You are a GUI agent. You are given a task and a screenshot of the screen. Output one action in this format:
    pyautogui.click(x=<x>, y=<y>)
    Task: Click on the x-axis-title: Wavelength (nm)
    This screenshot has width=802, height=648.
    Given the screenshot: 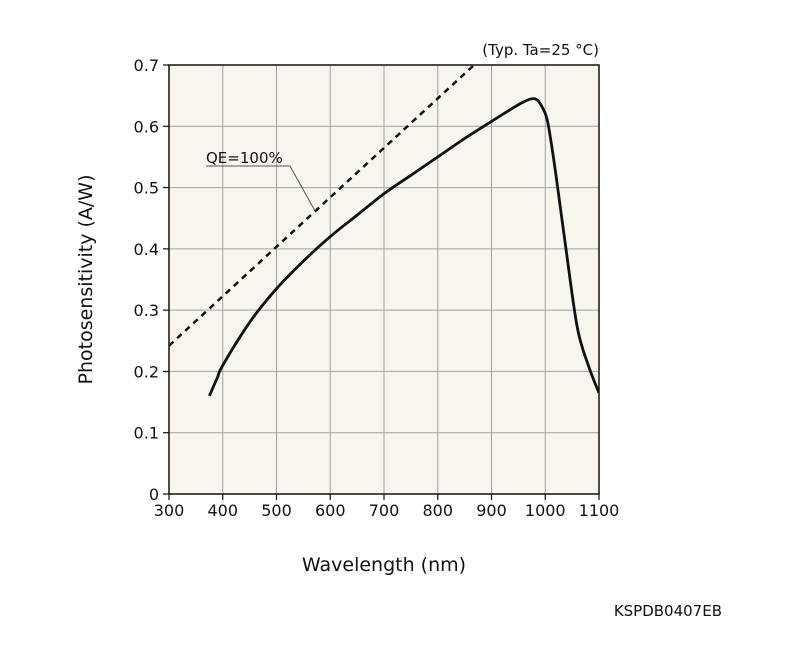 What is the action you would take?
    pyautogui.click(x=384, y=565)
    